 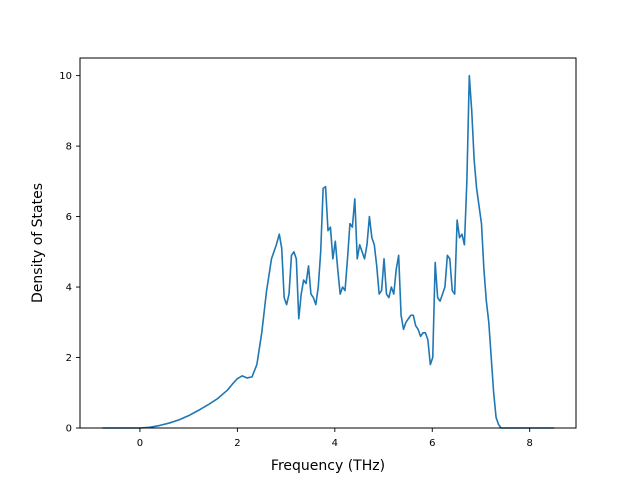 I want to click on y-tick-label: 6, so click(x=69, y=217).